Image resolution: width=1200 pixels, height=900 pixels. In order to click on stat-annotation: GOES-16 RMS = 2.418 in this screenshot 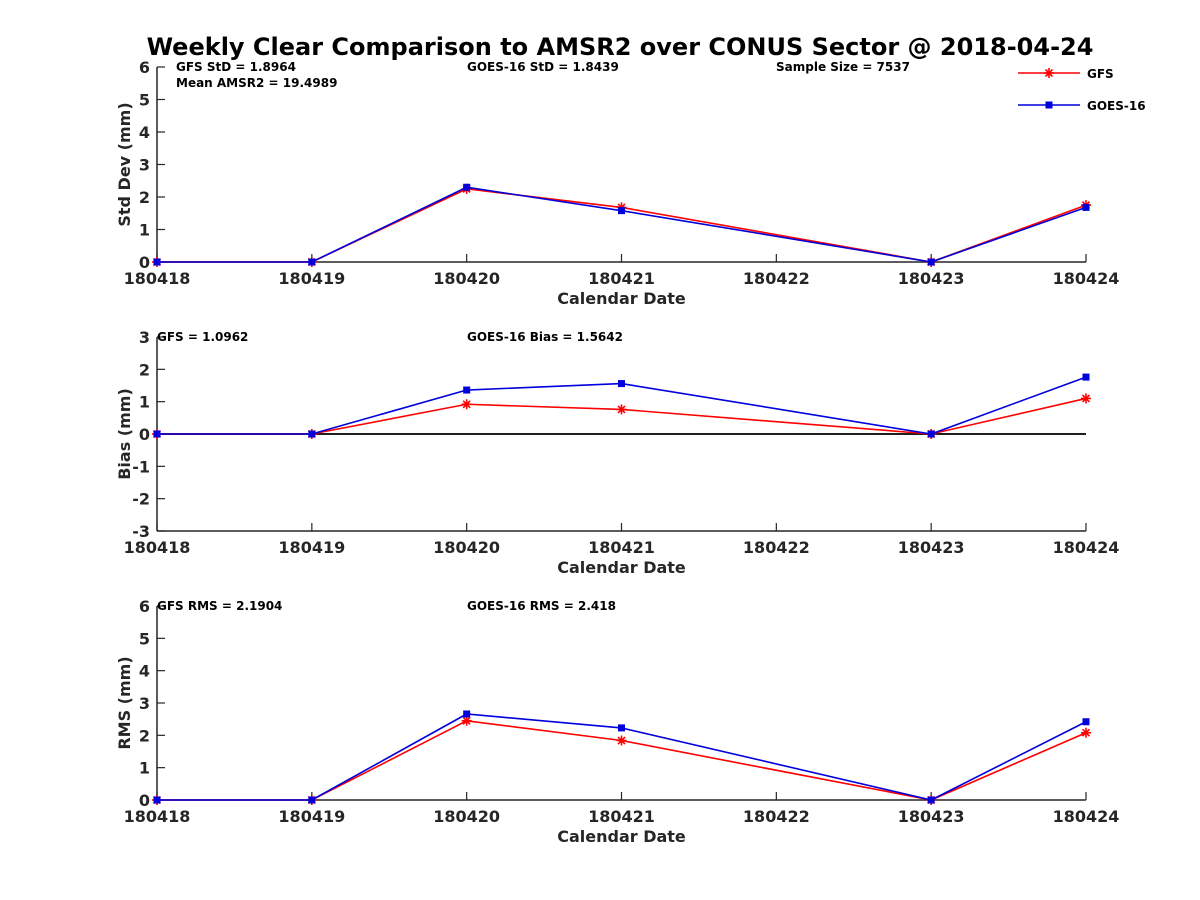, I will do `click(541, 606)`.